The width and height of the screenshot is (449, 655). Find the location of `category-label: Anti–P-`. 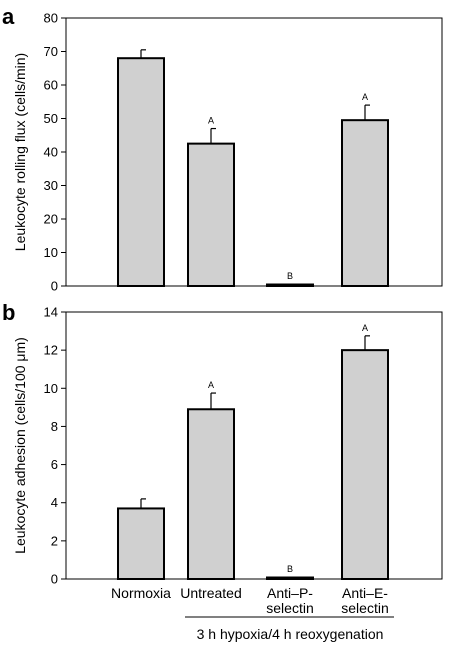

category-label: Anti–P- is located at coordinates (290, 593).